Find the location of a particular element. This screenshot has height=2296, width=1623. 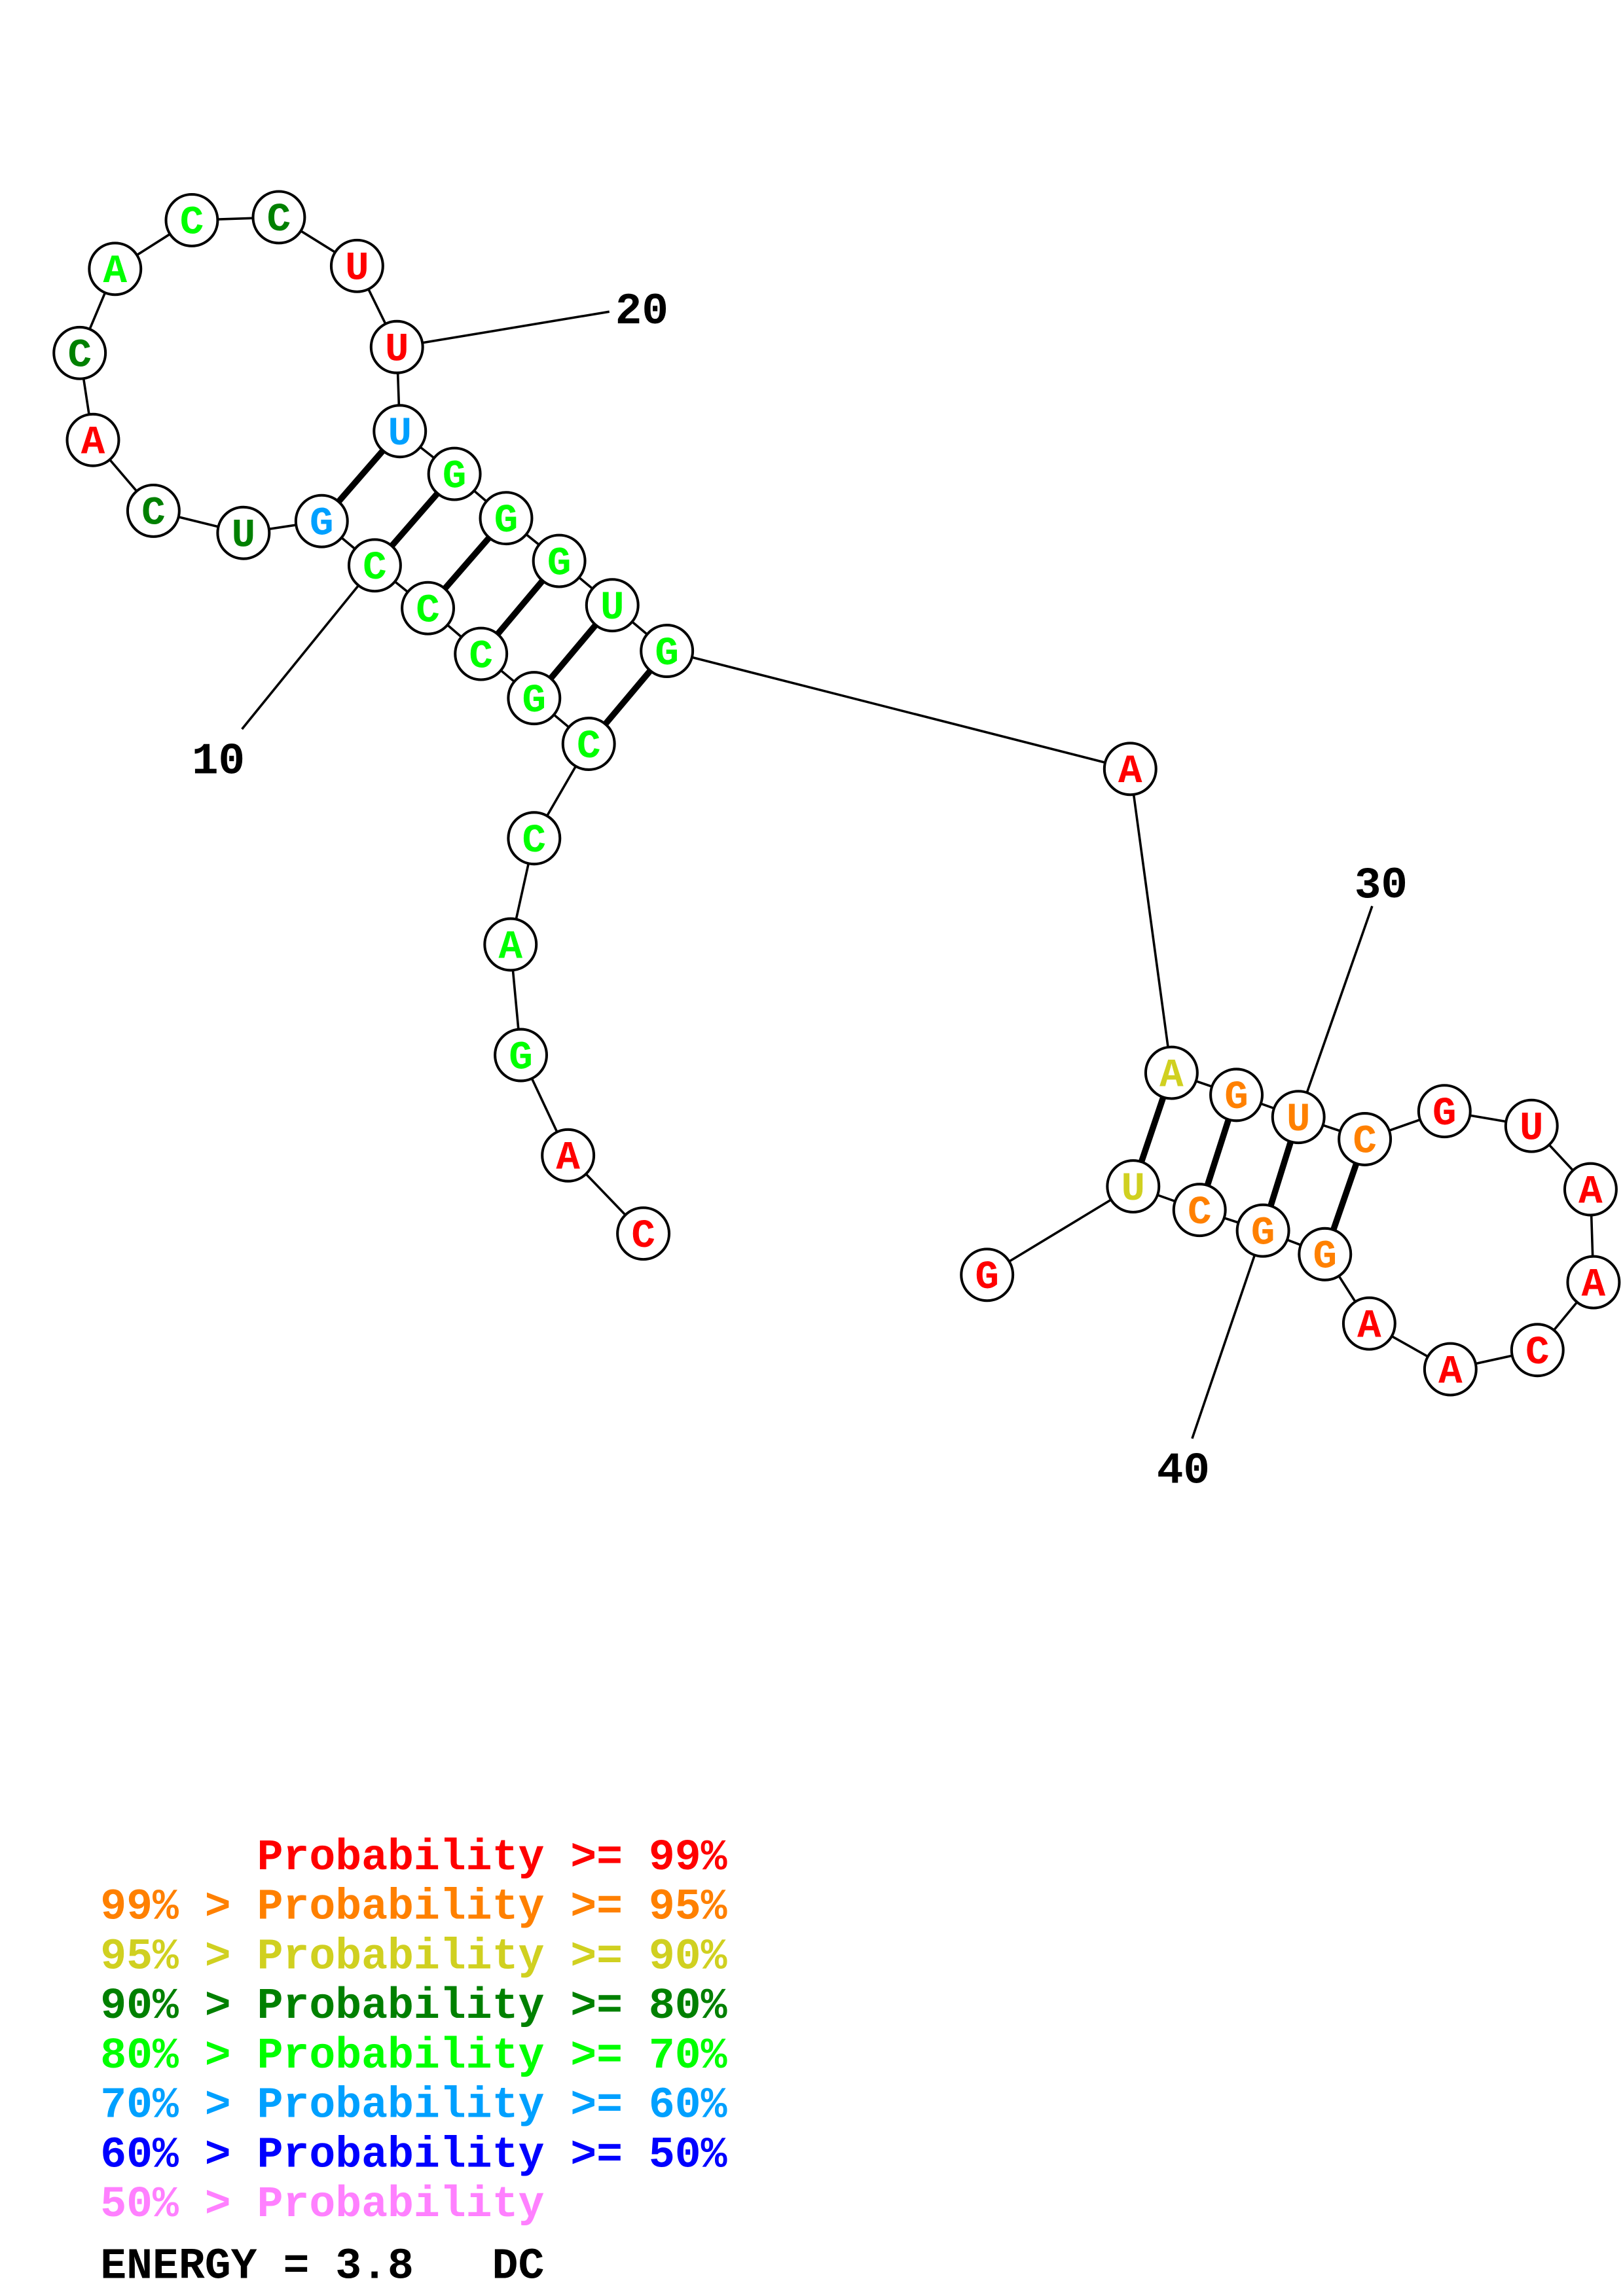

legend-row: 60% > Probability >= 50% is located at coordinates (413, 2154).